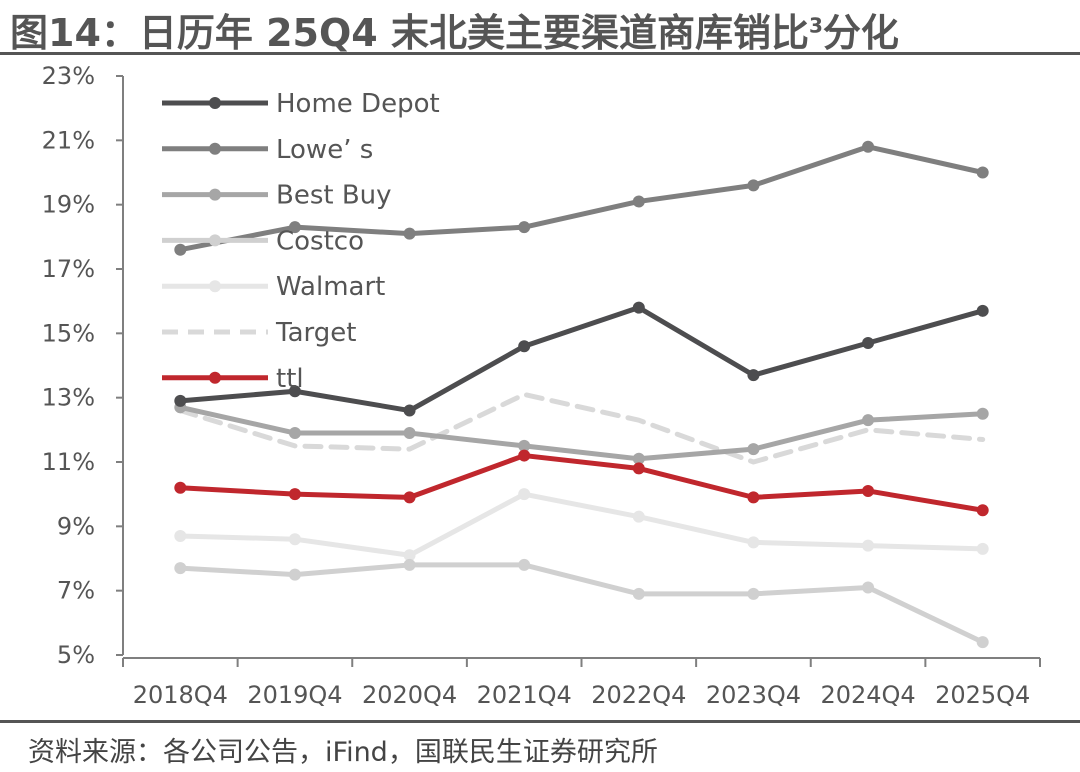 Image resolution: width=1080 pixels, height=772 pixels. What do you see at coordinates (315, 333) in the screenshot?
I see `legend-label: Target` at bounding box center [315, 333].